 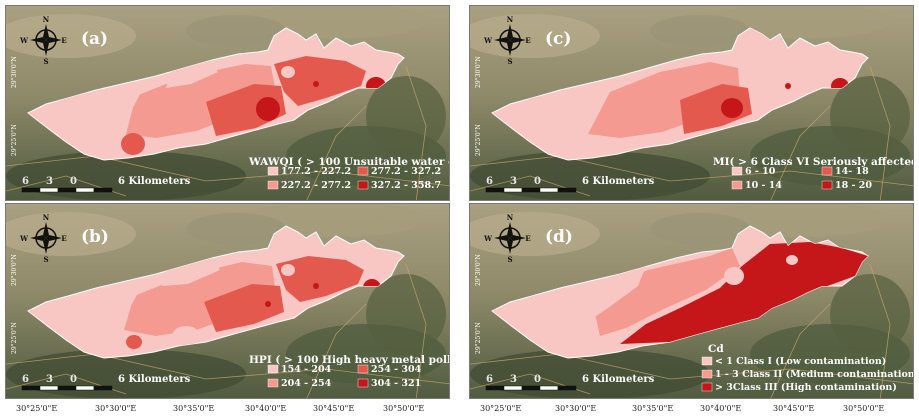 What do you see at coordinates (406, 171) in the screenshot?
I see `legend-label: 277.2 - 327.2` at bounding box center [406, 171].